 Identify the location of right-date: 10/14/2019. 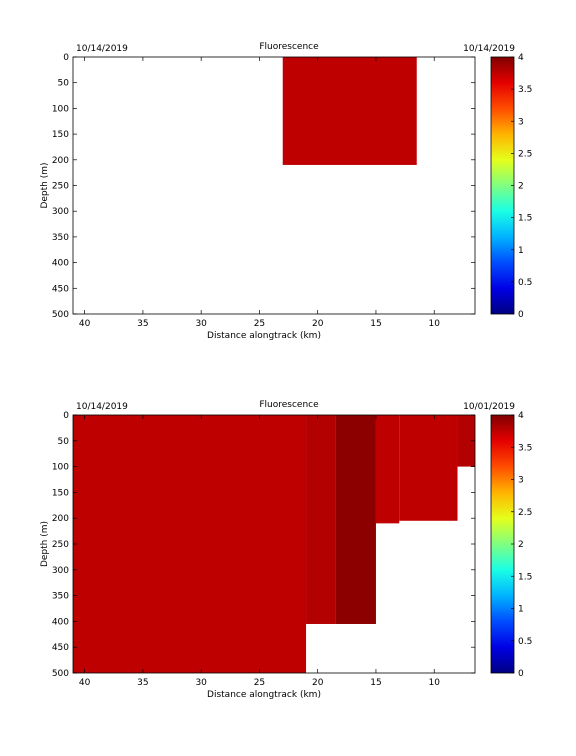
(489, 49).